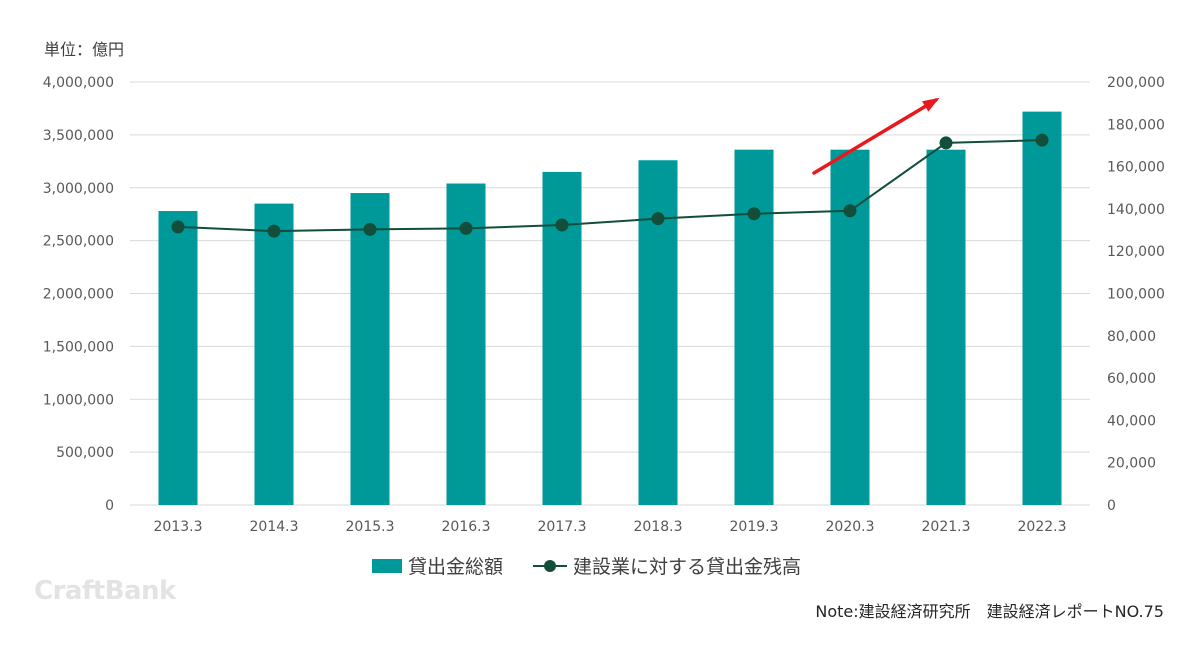 The width and height of the screenshot is (1200, 651). I want to click on legend: 貸出金総額 建設業に対する貸出金残高, so click(601, 565).